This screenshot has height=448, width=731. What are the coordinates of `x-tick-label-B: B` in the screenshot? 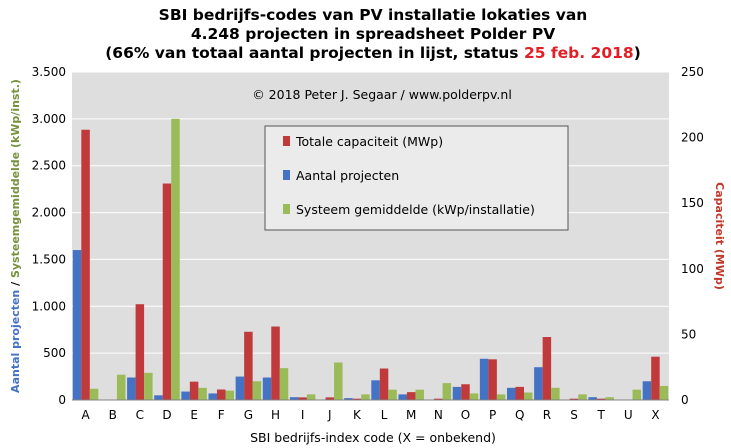 It's located at (113, 415).